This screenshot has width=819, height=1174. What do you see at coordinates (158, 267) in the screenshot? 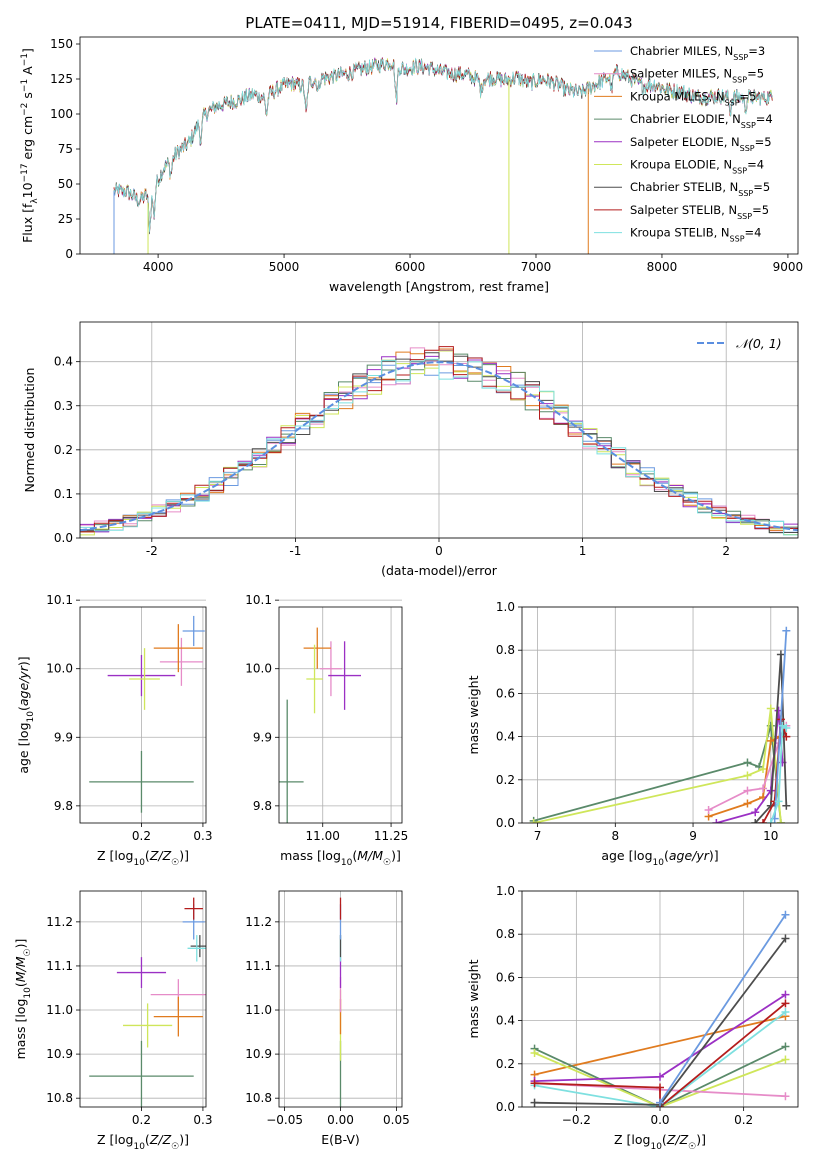
I see `x-tick-label: 4000` at bounding box center [158, 267].